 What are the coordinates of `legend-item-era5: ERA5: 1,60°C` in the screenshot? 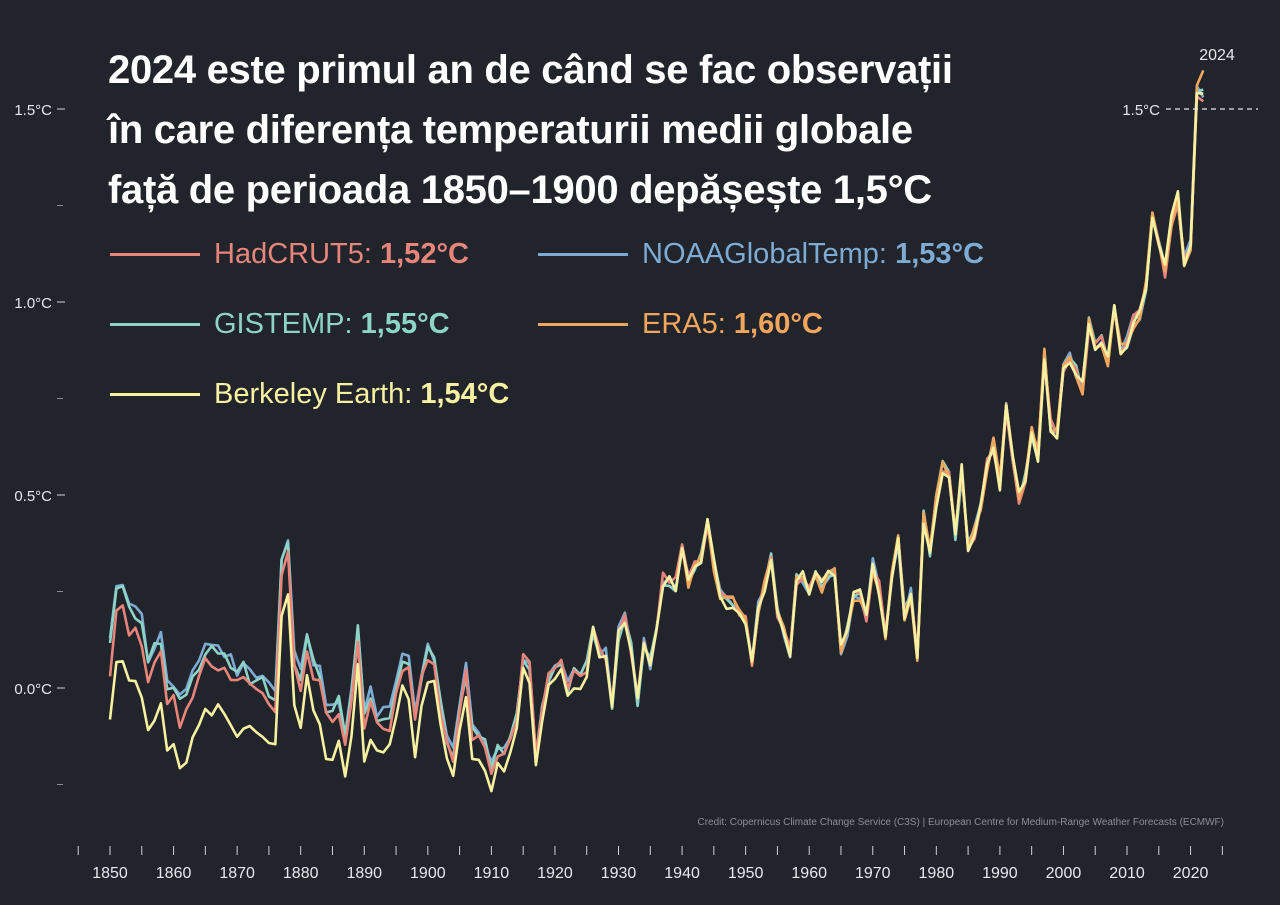 It's located at (680, 324).